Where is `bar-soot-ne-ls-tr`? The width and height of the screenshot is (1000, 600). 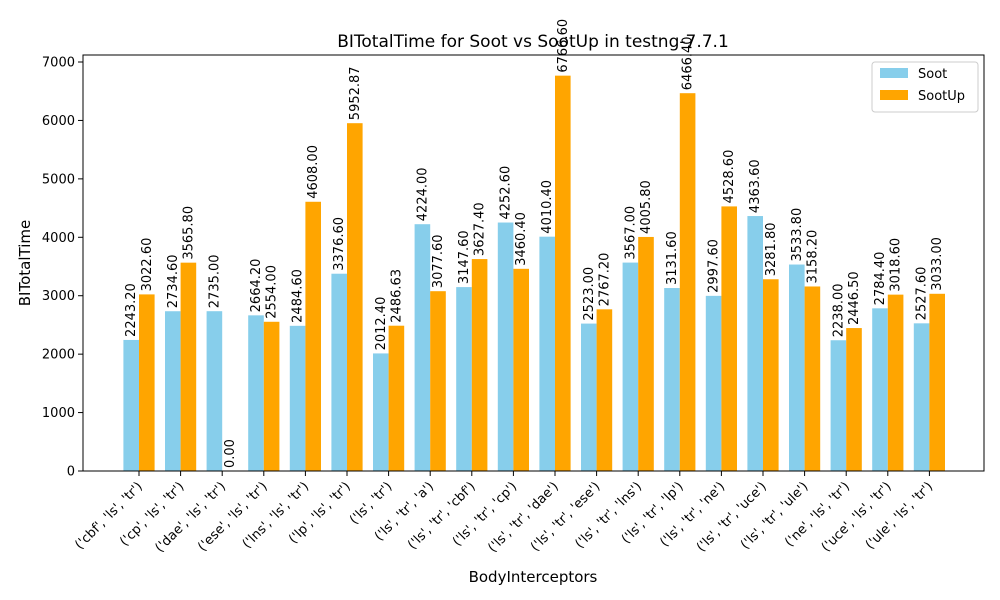
bar-soot-ne-ls-tr is located at coordinates (838, 405).